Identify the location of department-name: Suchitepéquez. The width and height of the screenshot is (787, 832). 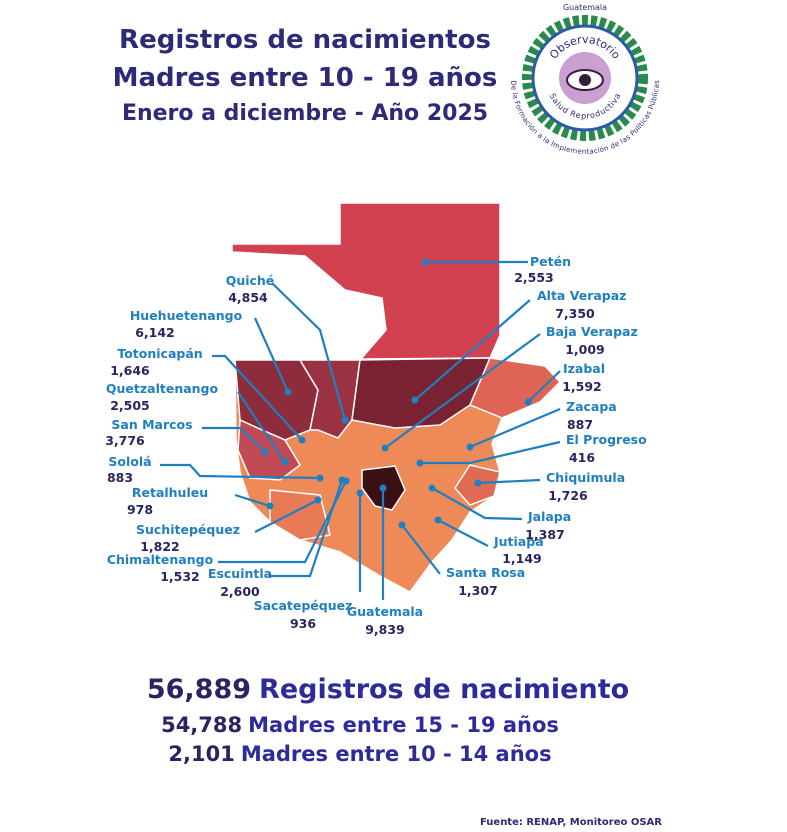
(188, 529).